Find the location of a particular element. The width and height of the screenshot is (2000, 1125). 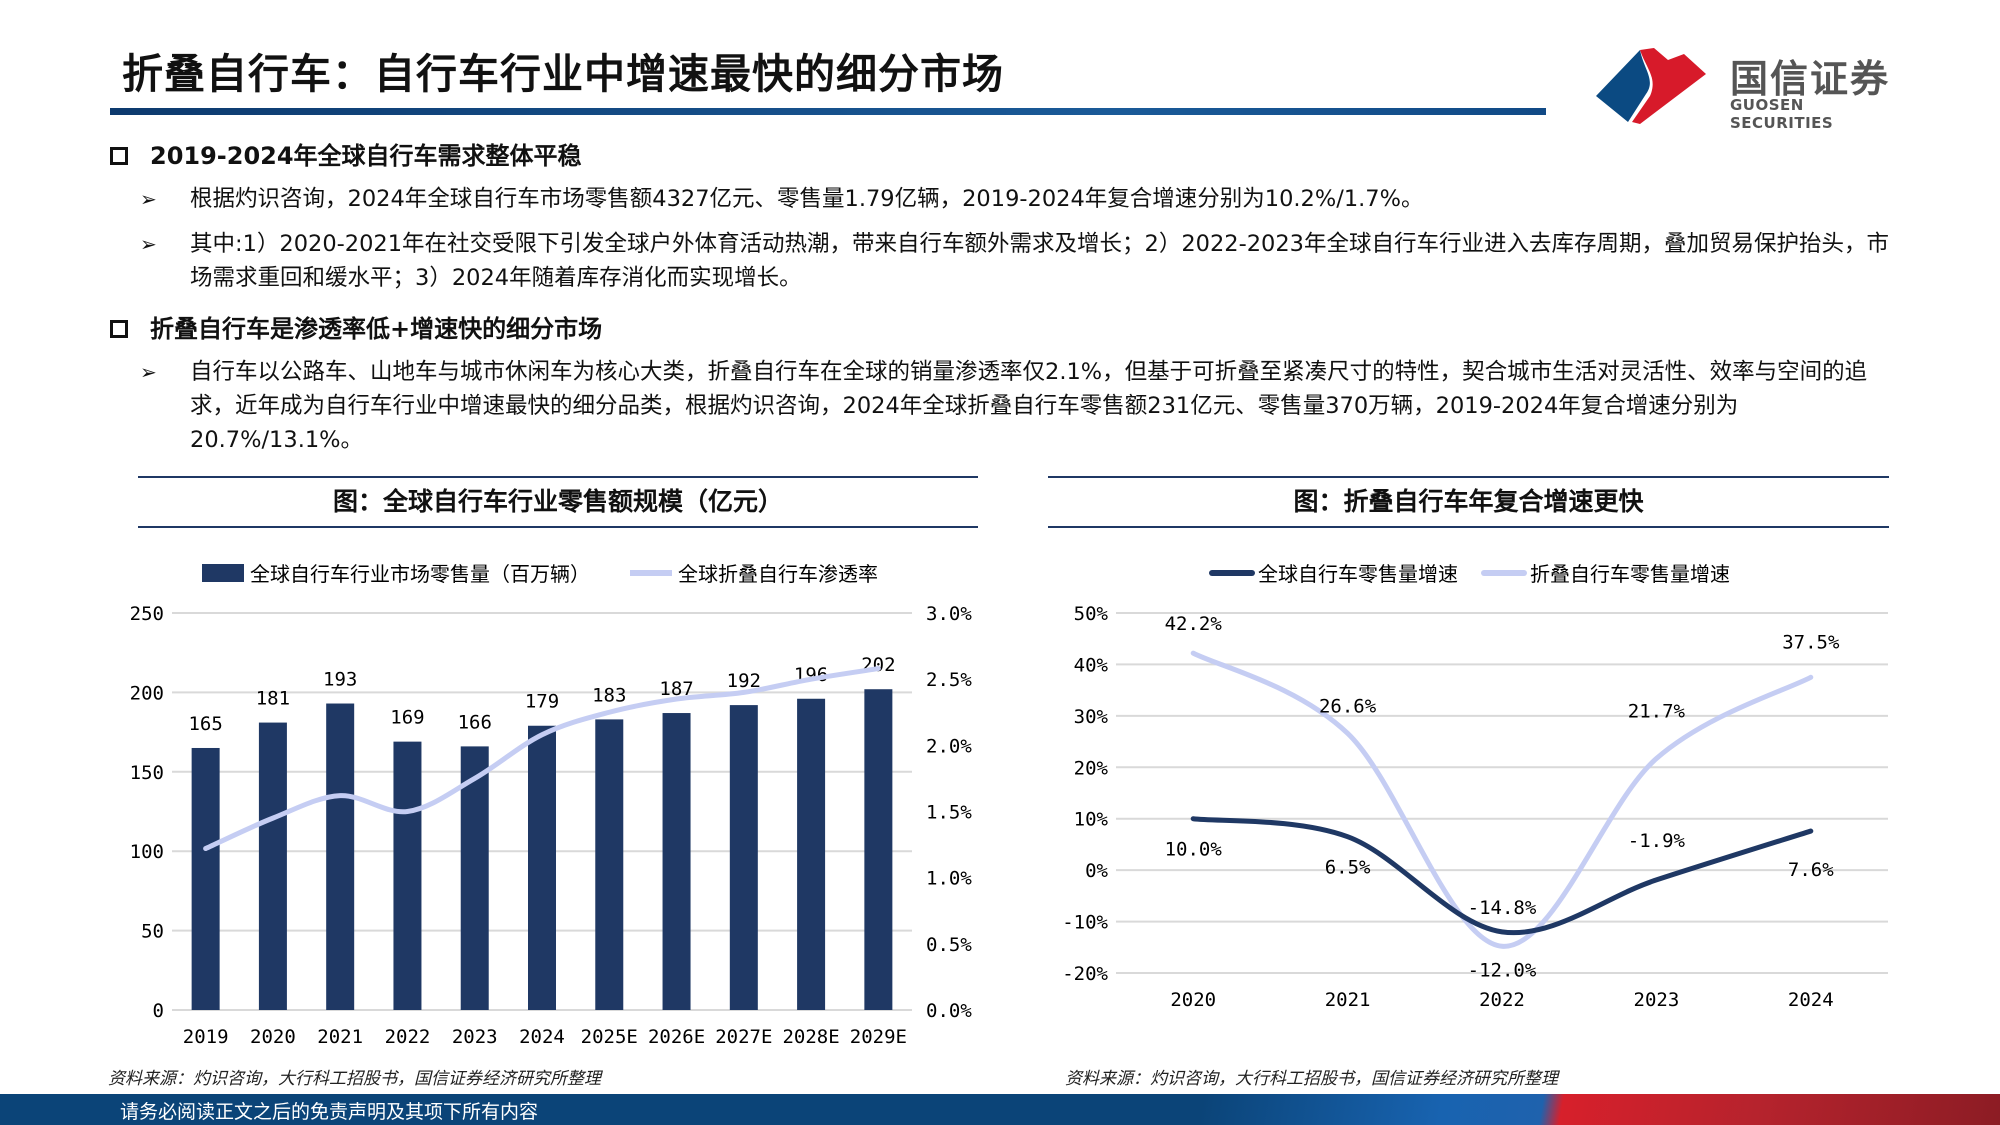

x-tick-label: 2029E is located at coordinates (878, 1037).